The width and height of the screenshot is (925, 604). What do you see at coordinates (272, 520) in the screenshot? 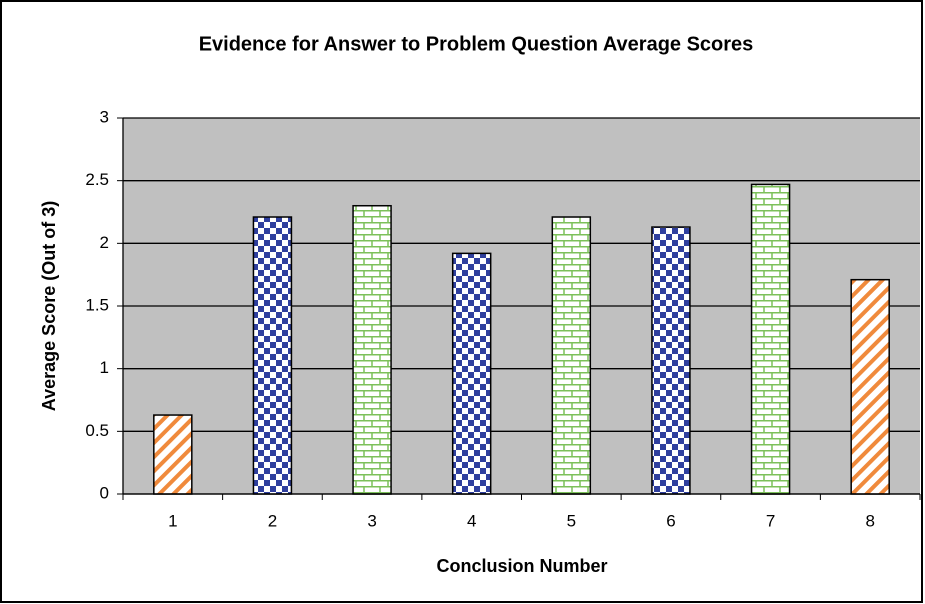
I see `x-tick-label: 2` at bounding box center [272, 520].